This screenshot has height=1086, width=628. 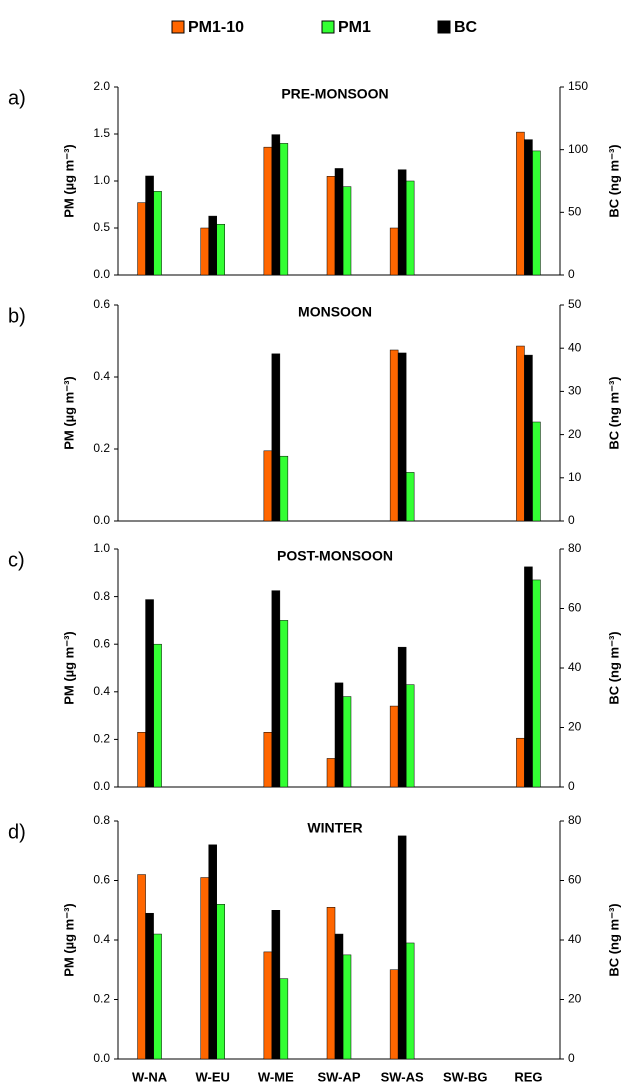 I want to click on legend-label: PM1-10, so click(x=216, y=27).